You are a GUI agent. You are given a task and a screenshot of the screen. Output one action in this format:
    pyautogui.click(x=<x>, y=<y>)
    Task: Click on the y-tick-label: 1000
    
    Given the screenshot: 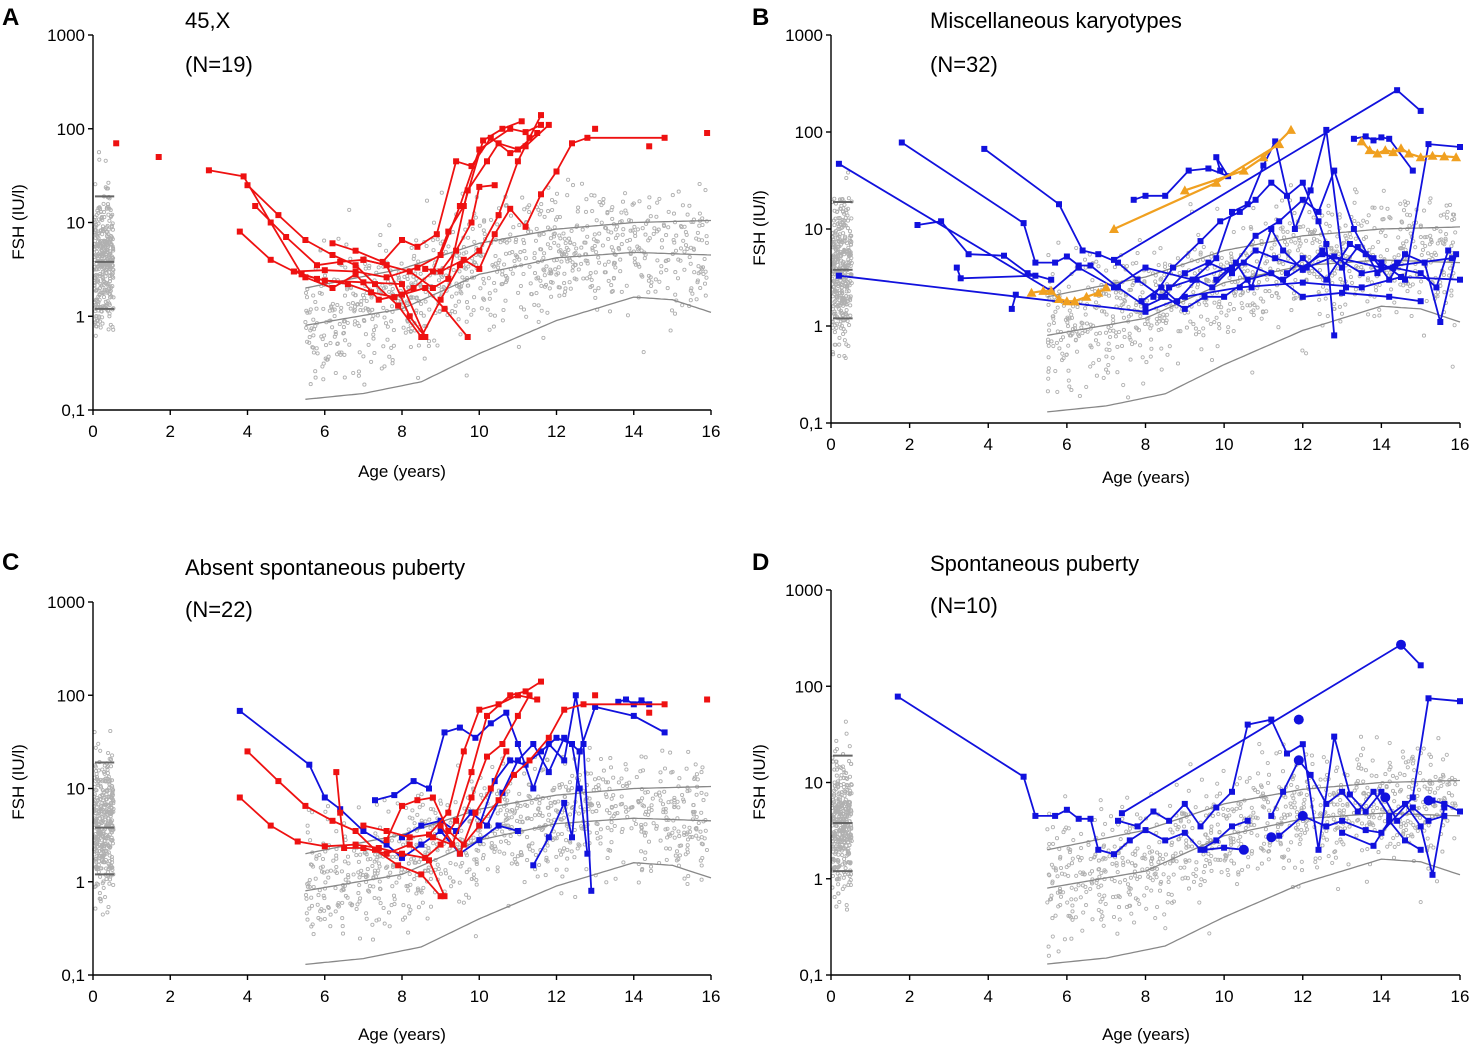 What is the action you would take?
    pyautogui.click(x=804, y=590)
    